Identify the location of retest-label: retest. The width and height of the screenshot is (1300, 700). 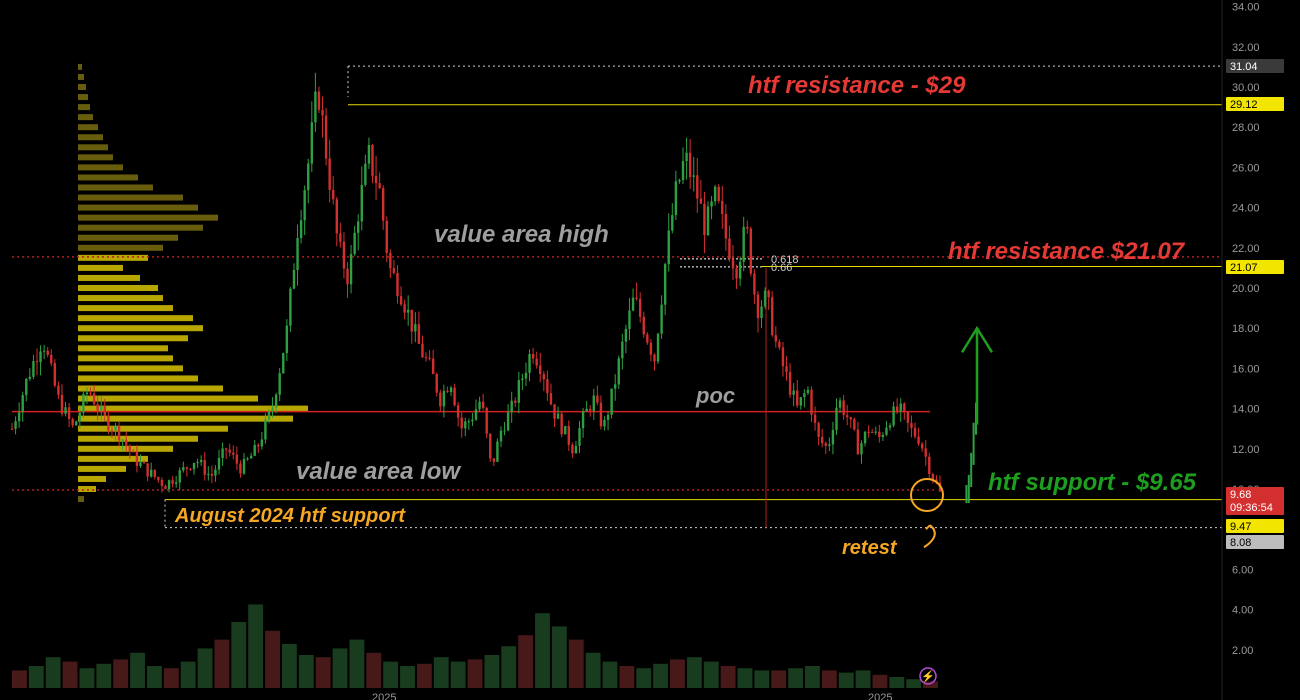
(870, 548).